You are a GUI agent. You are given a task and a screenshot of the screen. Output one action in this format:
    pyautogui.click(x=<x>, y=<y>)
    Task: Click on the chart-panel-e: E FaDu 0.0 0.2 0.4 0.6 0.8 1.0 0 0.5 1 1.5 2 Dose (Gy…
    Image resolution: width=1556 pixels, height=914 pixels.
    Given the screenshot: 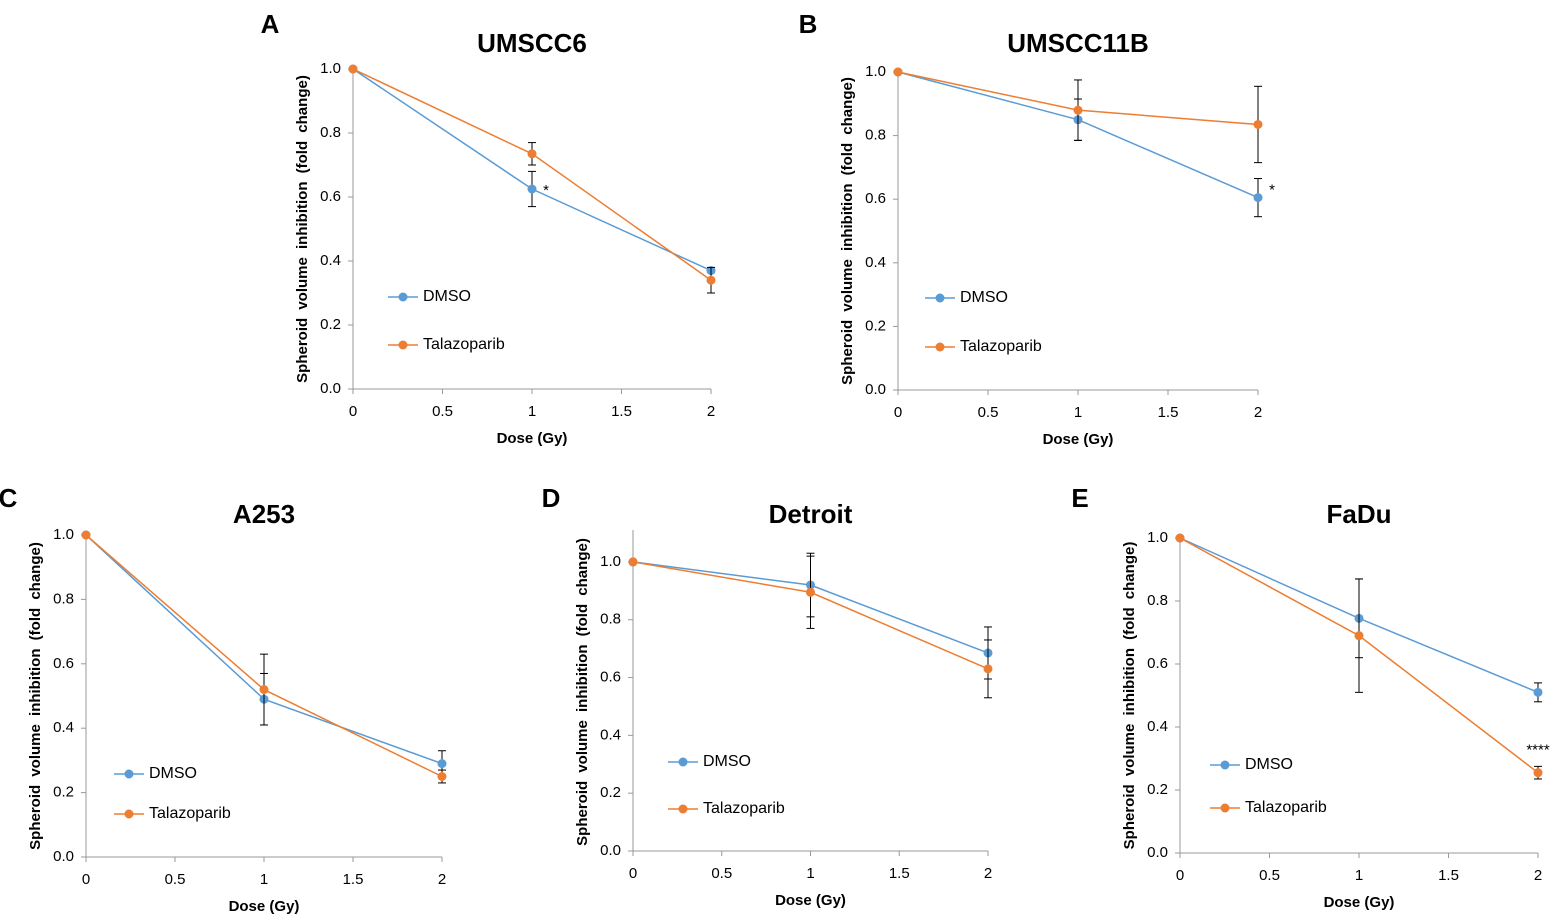 What is the action you would take?
    pyautogui.click(x=1310, y=697)
    